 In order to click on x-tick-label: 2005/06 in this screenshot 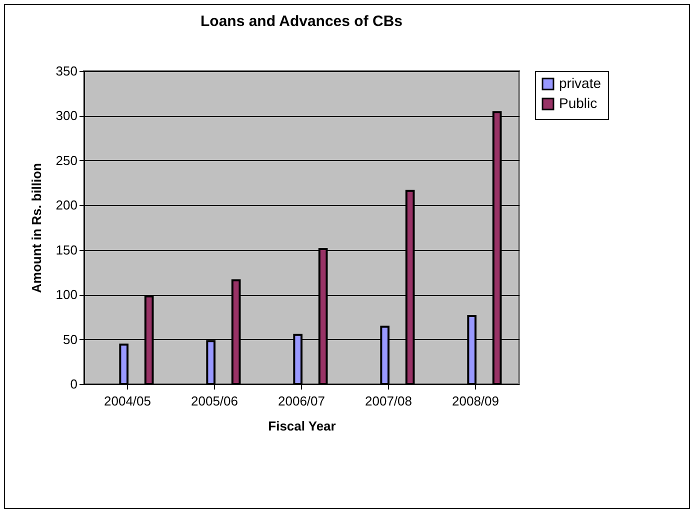, I will do `click(214, 401)`.